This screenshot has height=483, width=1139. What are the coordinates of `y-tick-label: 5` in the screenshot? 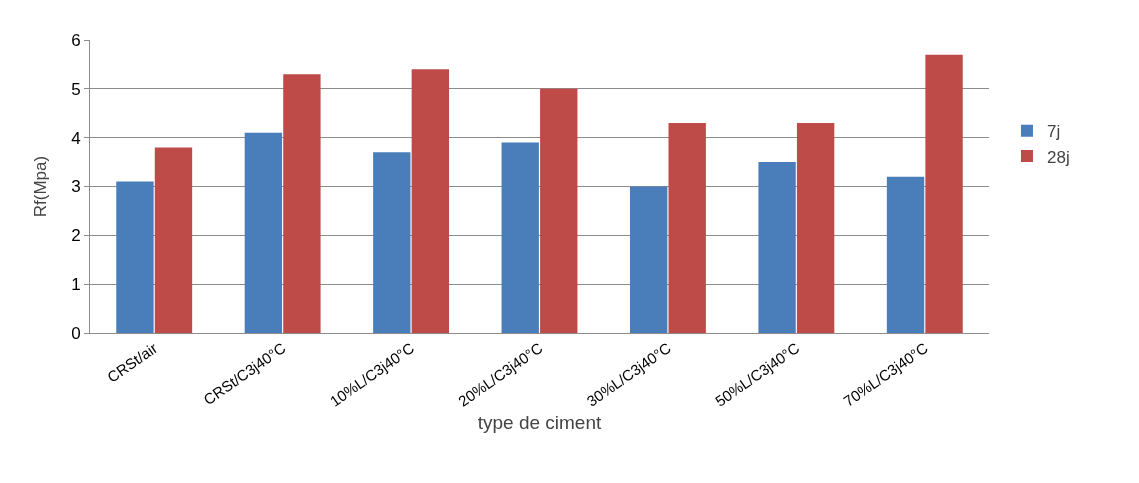 It's located at (76, 89).